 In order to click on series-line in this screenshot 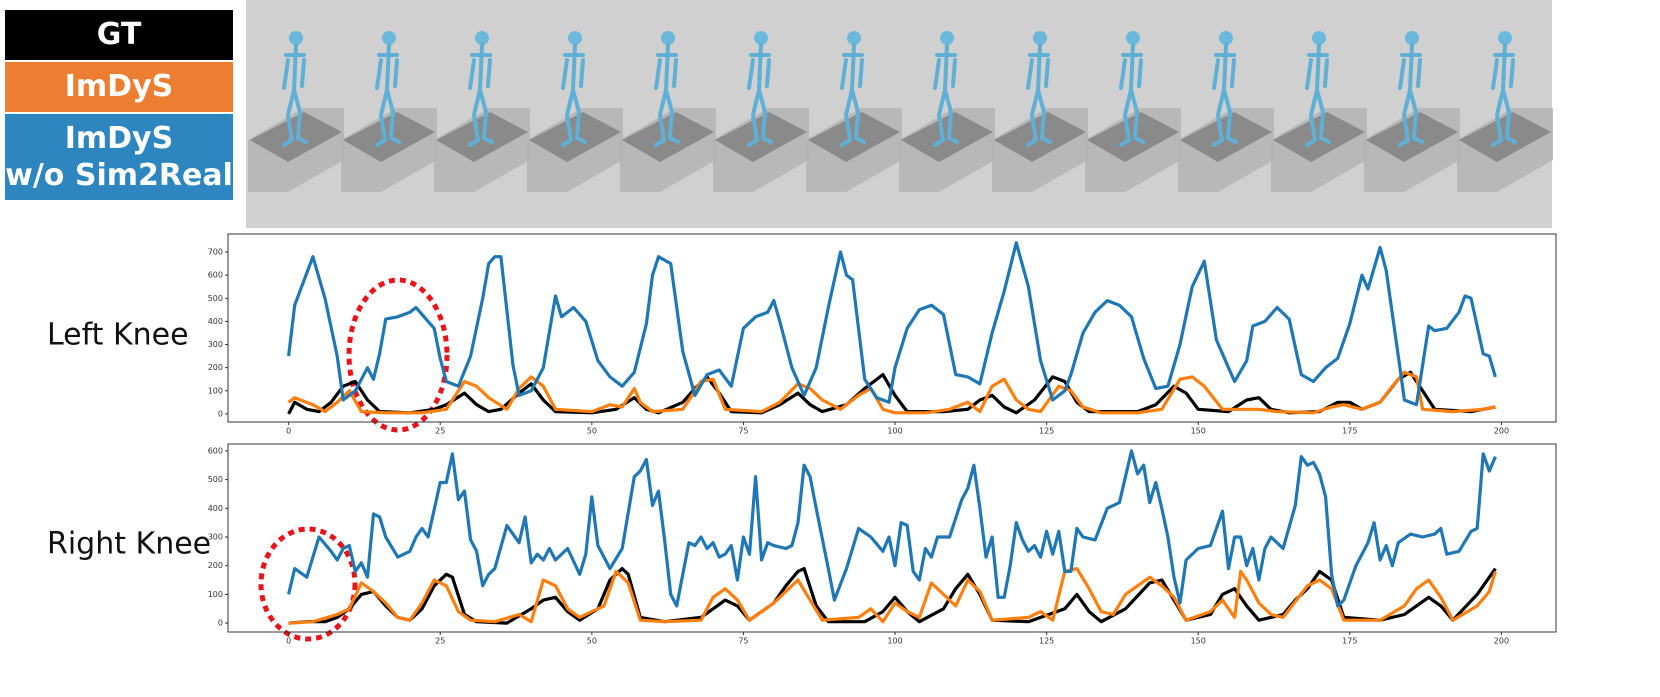, I will do `click(892, 596)`.